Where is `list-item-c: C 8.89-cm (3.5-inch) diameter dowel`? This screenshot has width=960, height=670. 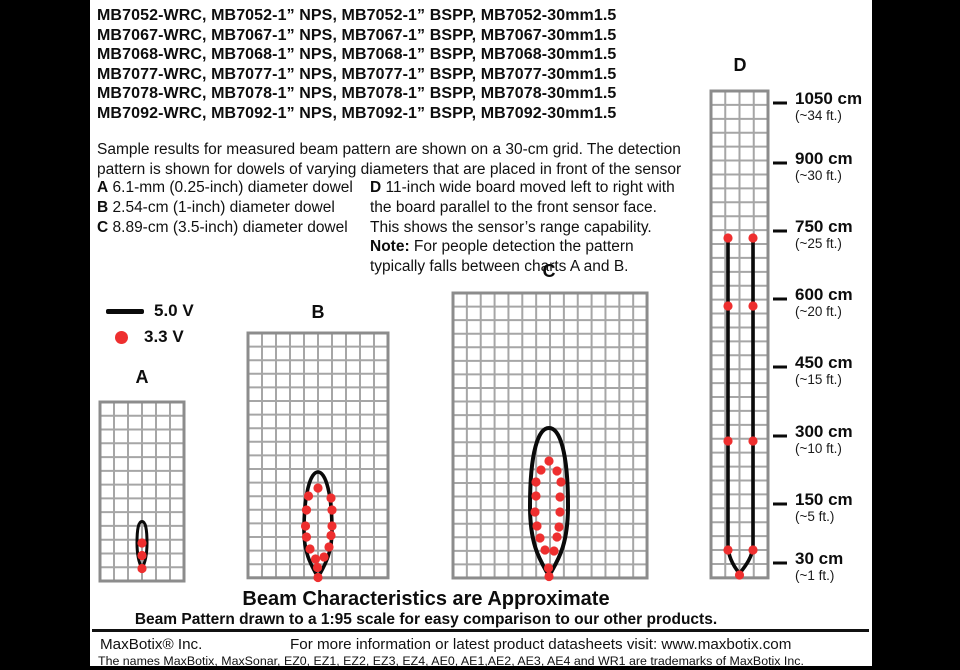
list-item-c: C 8.89-cm (3.5-inch) diameter dowel is located at coordinates (225, 228).